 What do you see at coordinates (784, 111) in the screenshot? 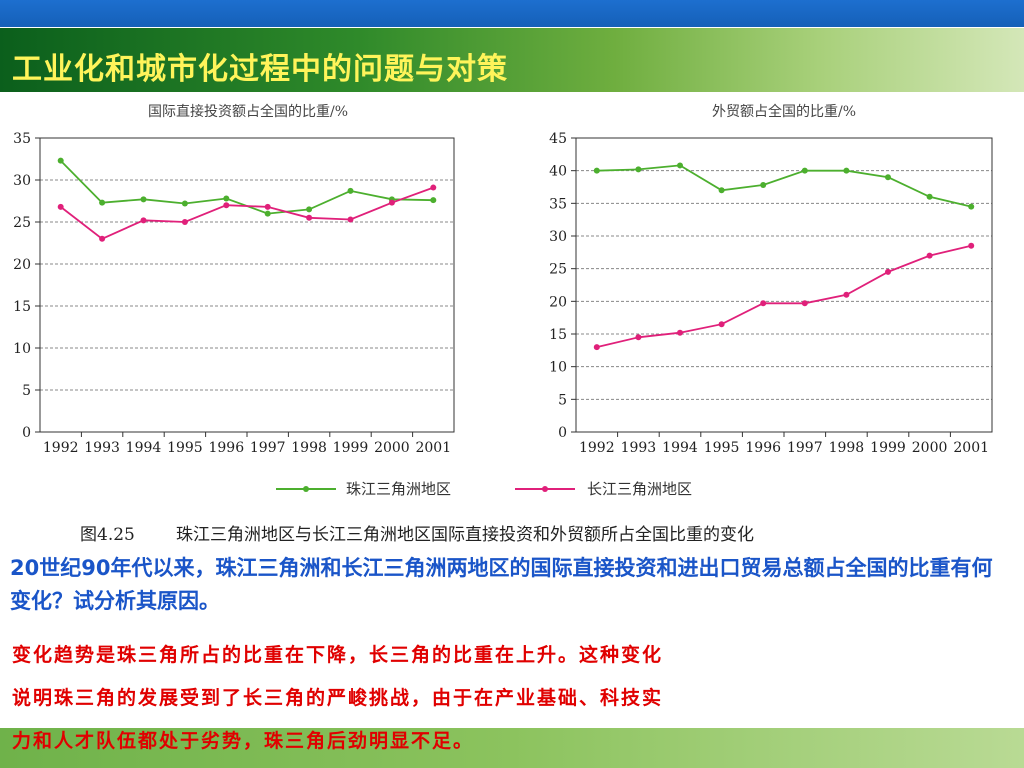
I see `chart-title: 外贸额占全国的比重/%` at bounding box center [784, 111].